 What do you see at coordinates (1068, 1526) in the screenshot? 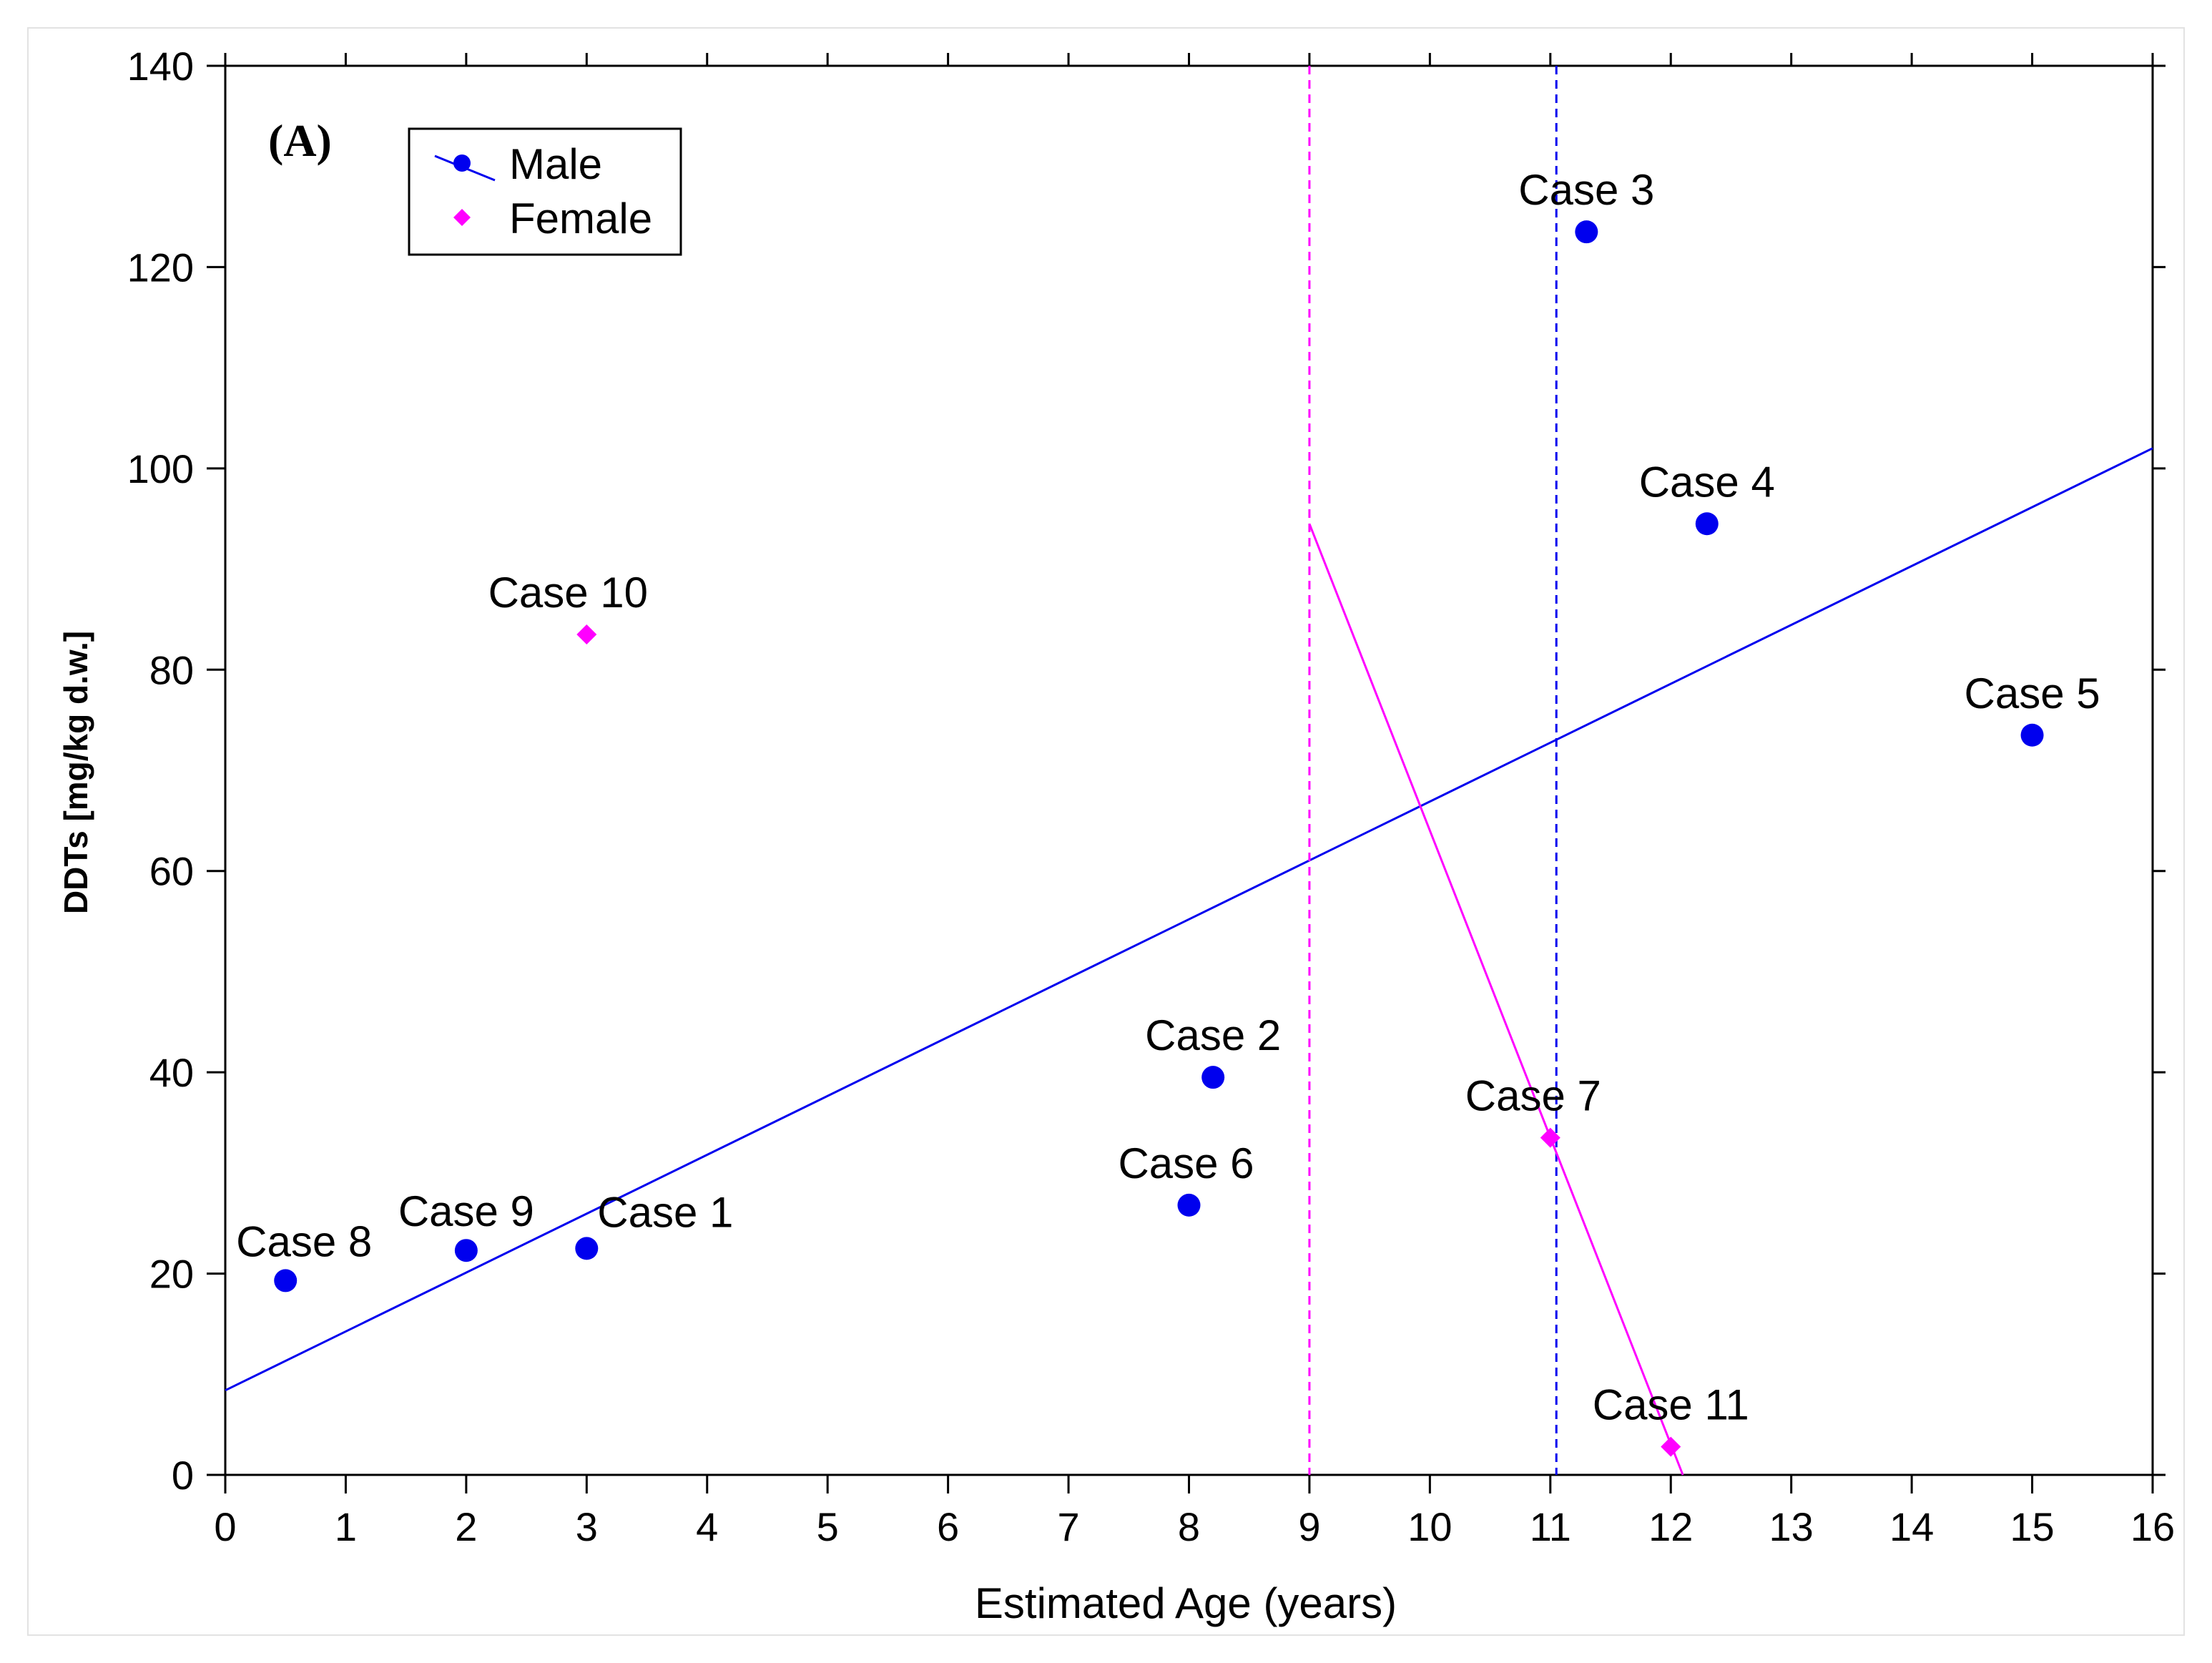
I see `x-tick-label: 7` at bounding box center [1068, 1526].